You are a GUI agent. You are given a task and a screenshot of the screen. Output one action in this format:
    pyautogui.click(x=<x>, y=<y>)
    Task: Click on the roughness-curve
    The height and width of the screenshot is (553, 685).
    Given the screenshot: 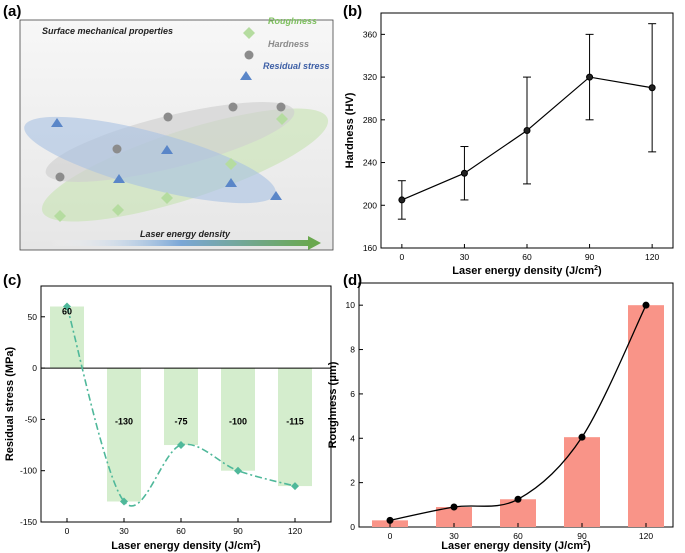 What is the action you would take?
    pyautogui.click(x=518, y=412)
    